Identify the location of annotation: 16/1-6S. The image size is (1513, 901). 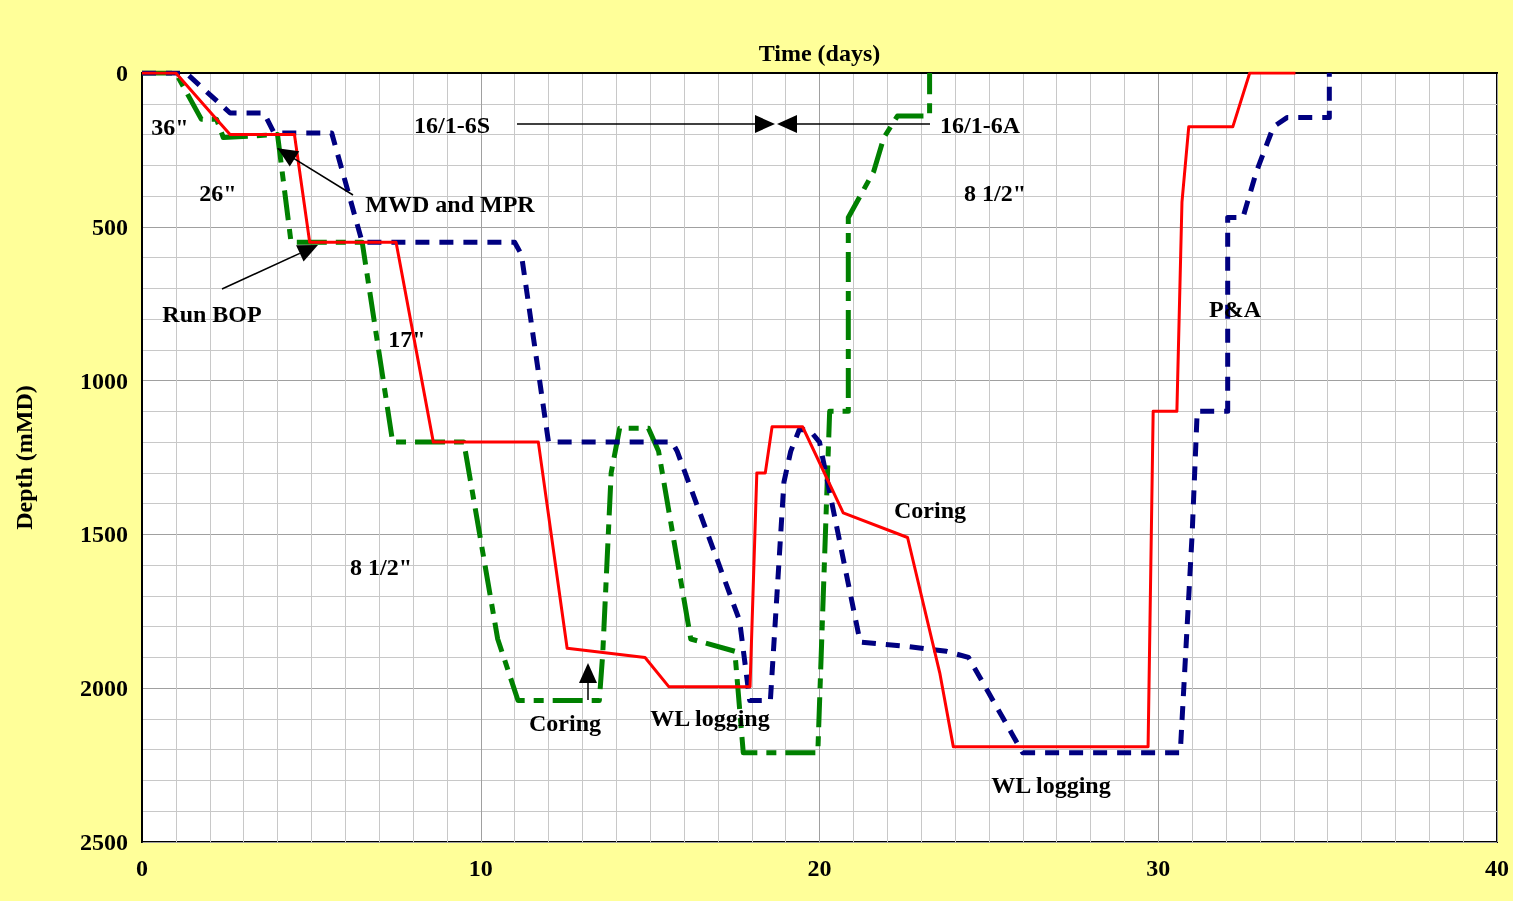
(452, 125).